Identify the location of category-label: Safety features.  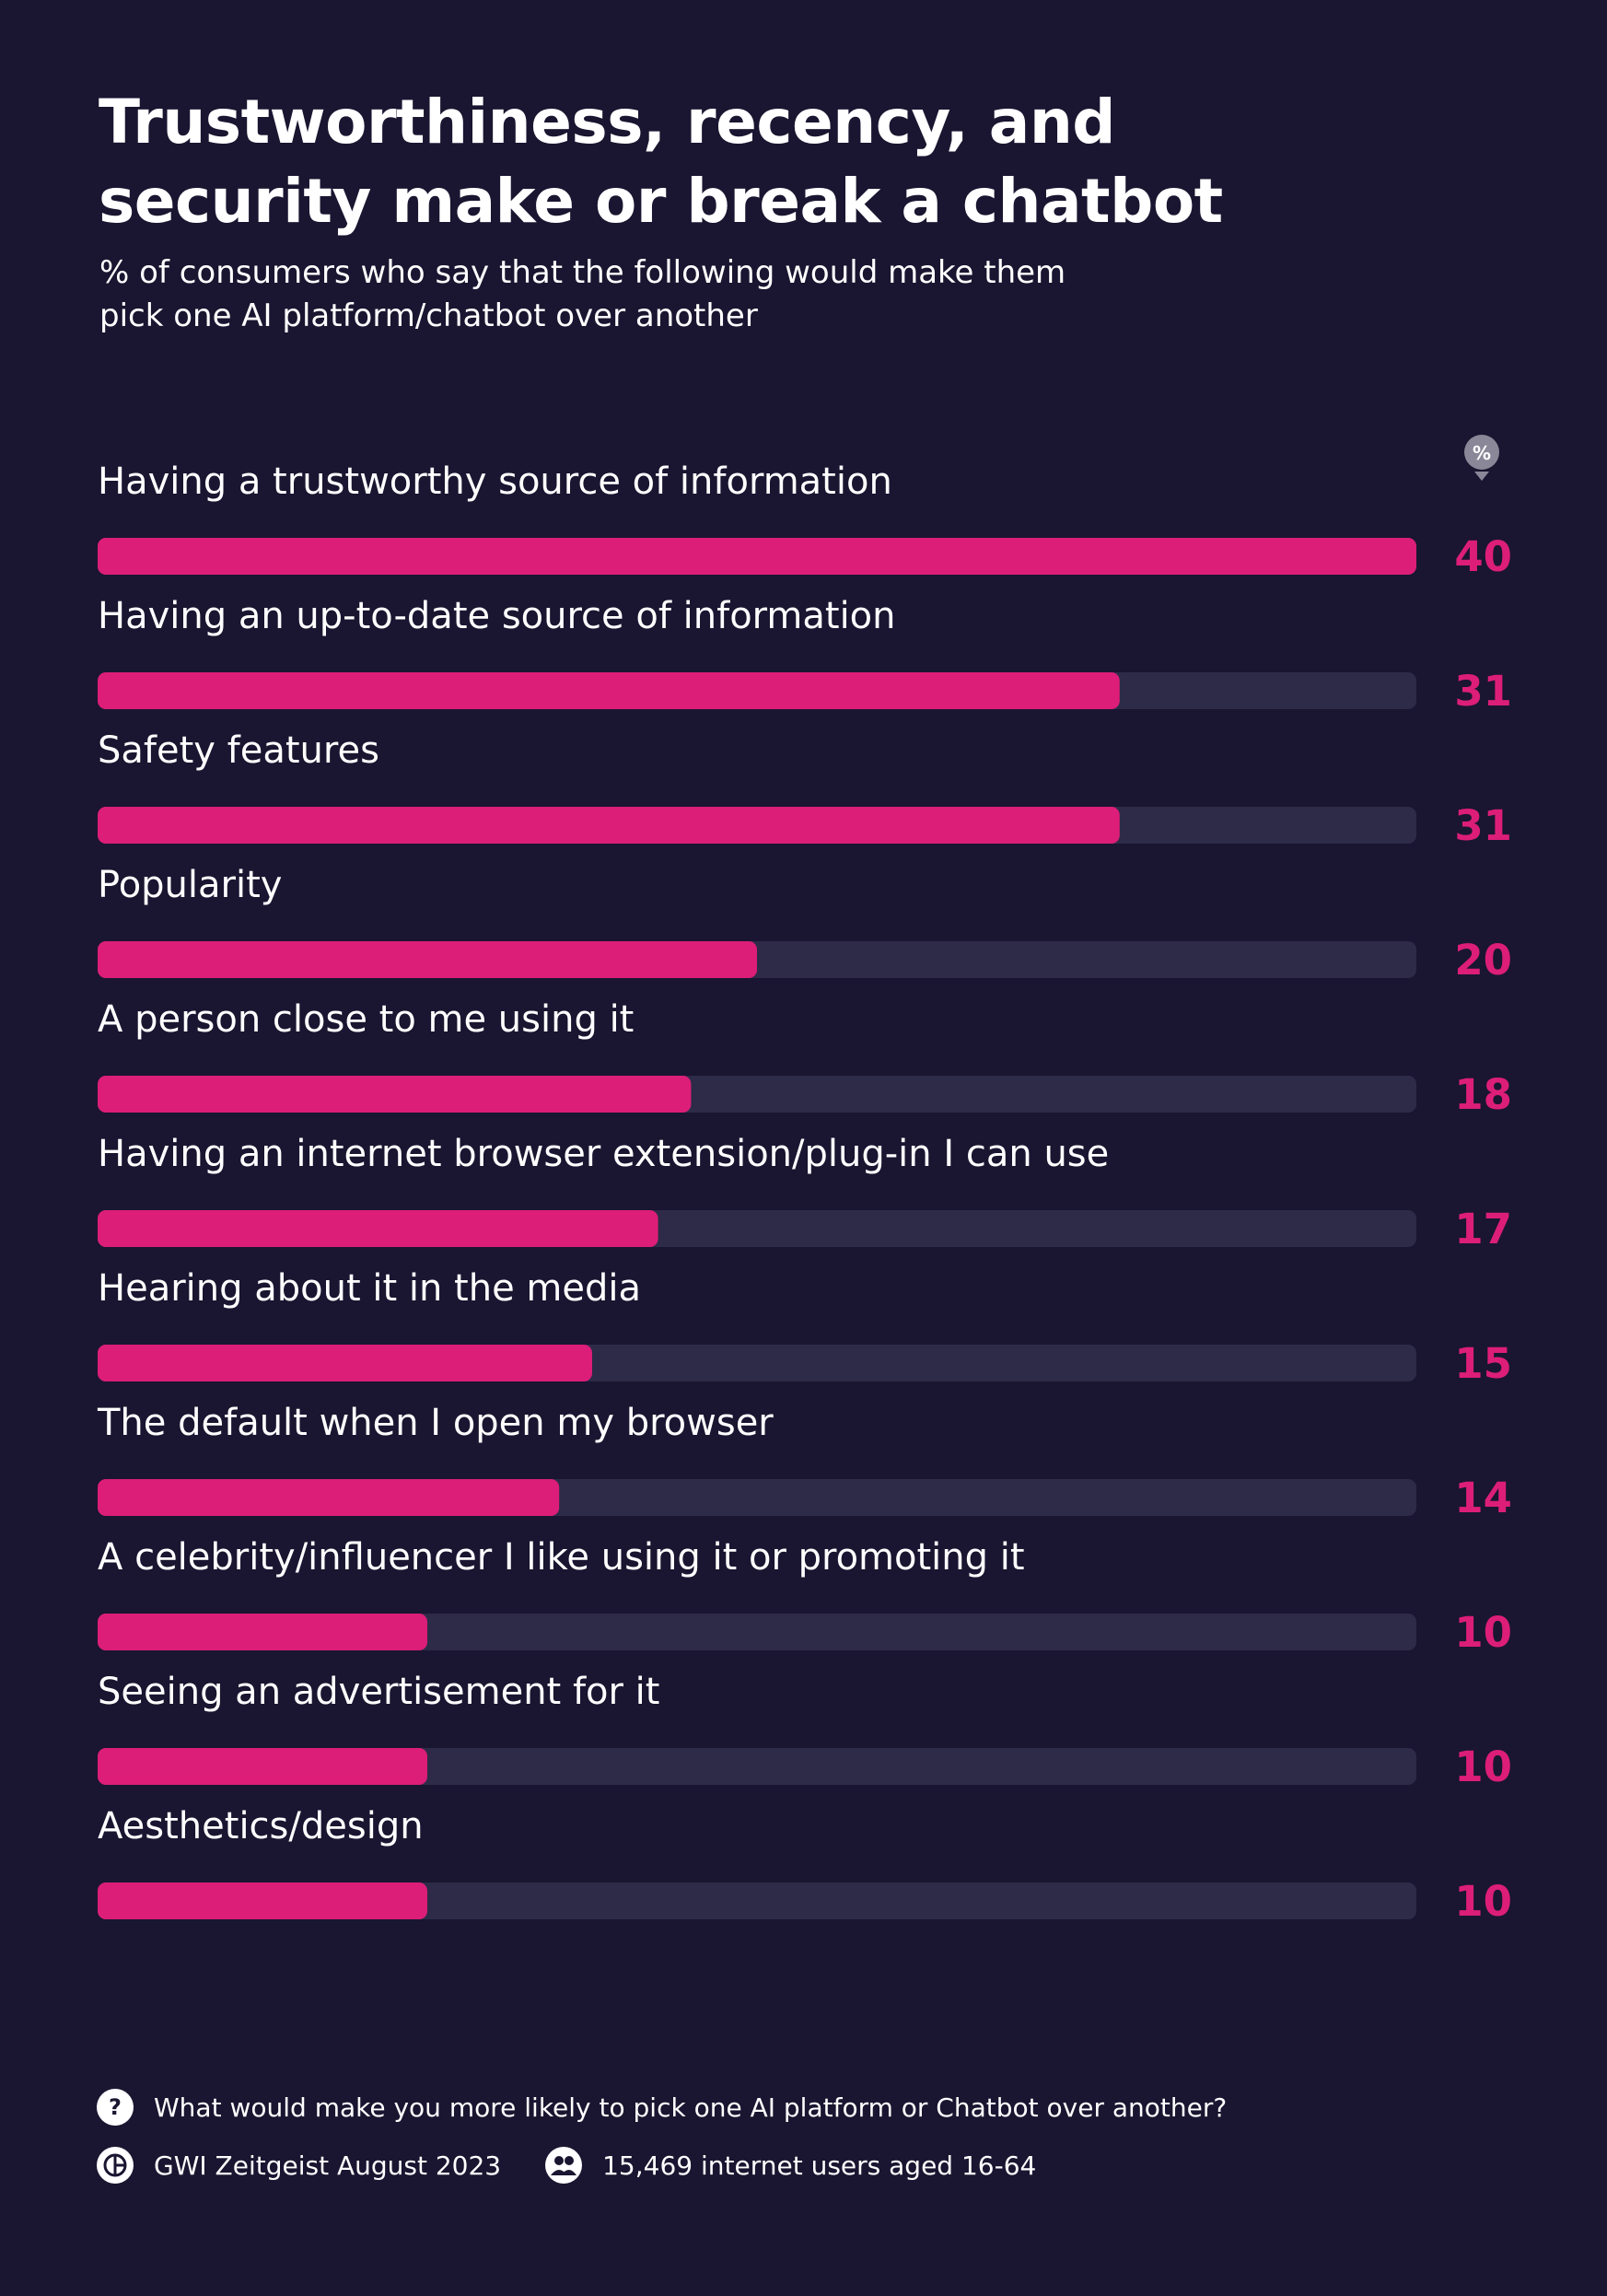
(238, 750).